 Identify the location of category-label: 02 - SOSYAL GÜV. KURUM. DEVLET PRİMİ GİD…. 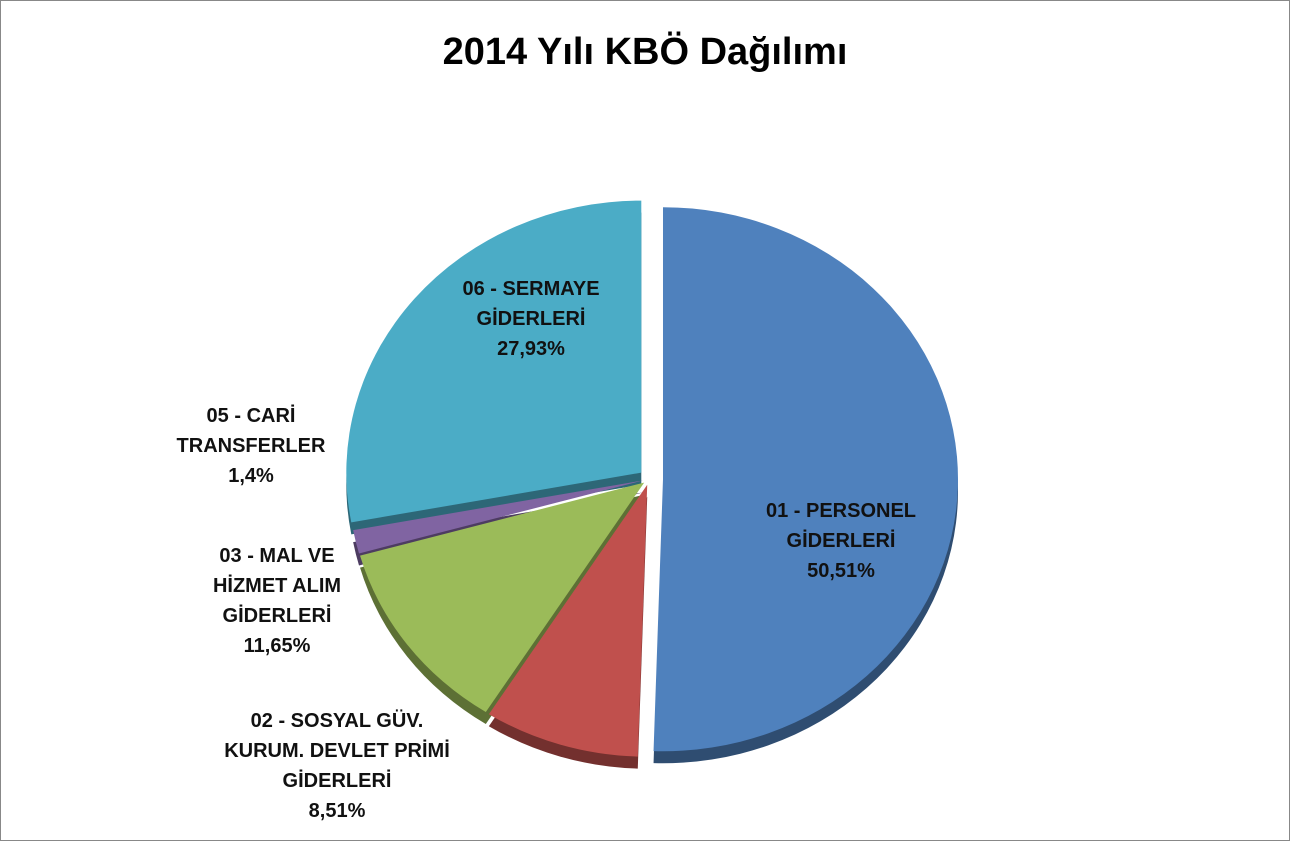
(337, 751).